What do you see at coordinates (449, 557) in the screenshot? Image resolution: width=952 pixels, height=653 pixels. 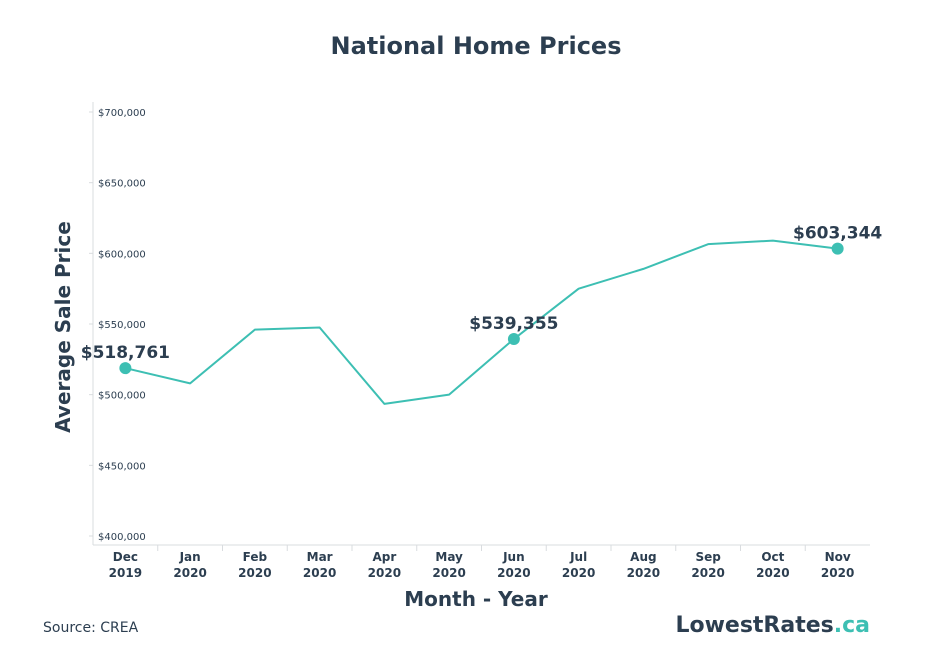 I see `x-tick-label-month: May` at bounding box center [449, 557].